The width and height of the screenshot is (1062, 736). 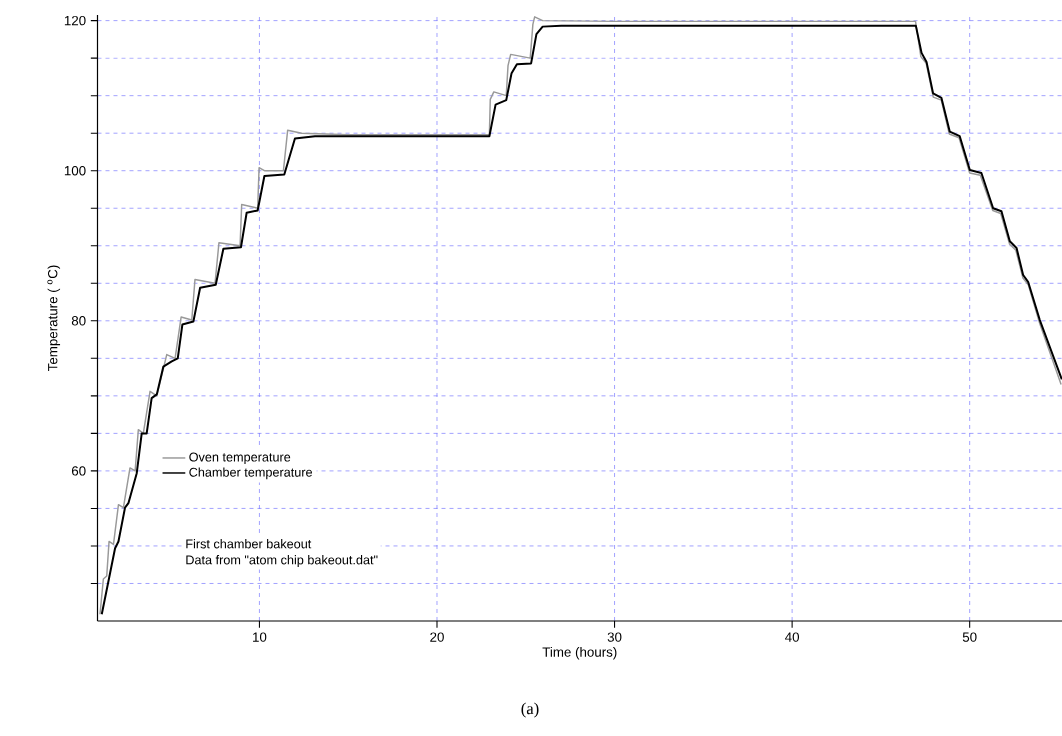 I want to click on y-tick-label: 100, so click(x=75, y=171).